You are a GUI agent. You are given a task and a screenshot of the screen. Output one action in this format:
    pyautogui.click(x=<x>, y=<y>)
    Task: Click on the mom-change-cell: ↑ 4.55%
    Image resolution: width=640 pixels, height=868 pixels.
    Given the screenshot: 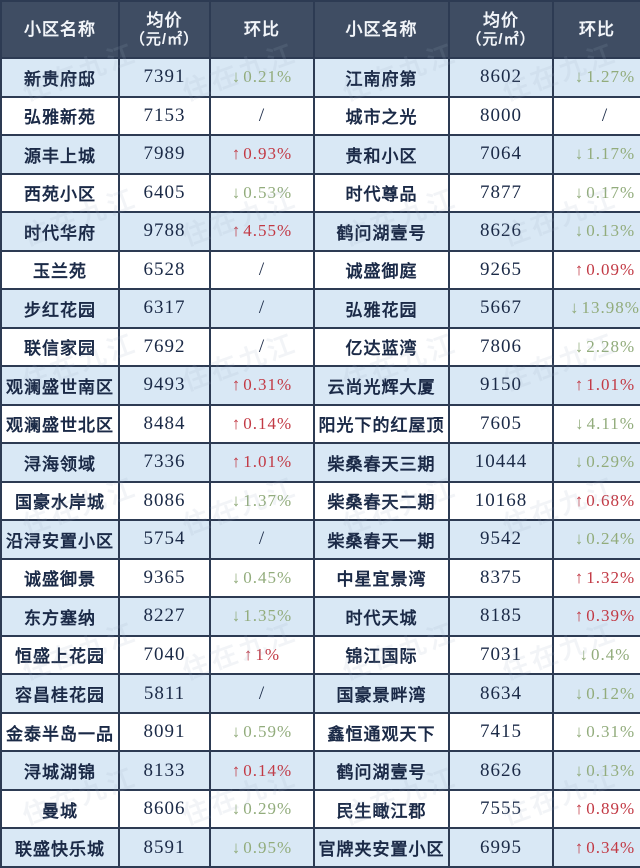 What is the action you would take?
    pyautogui.click(x=262, y=231)
    